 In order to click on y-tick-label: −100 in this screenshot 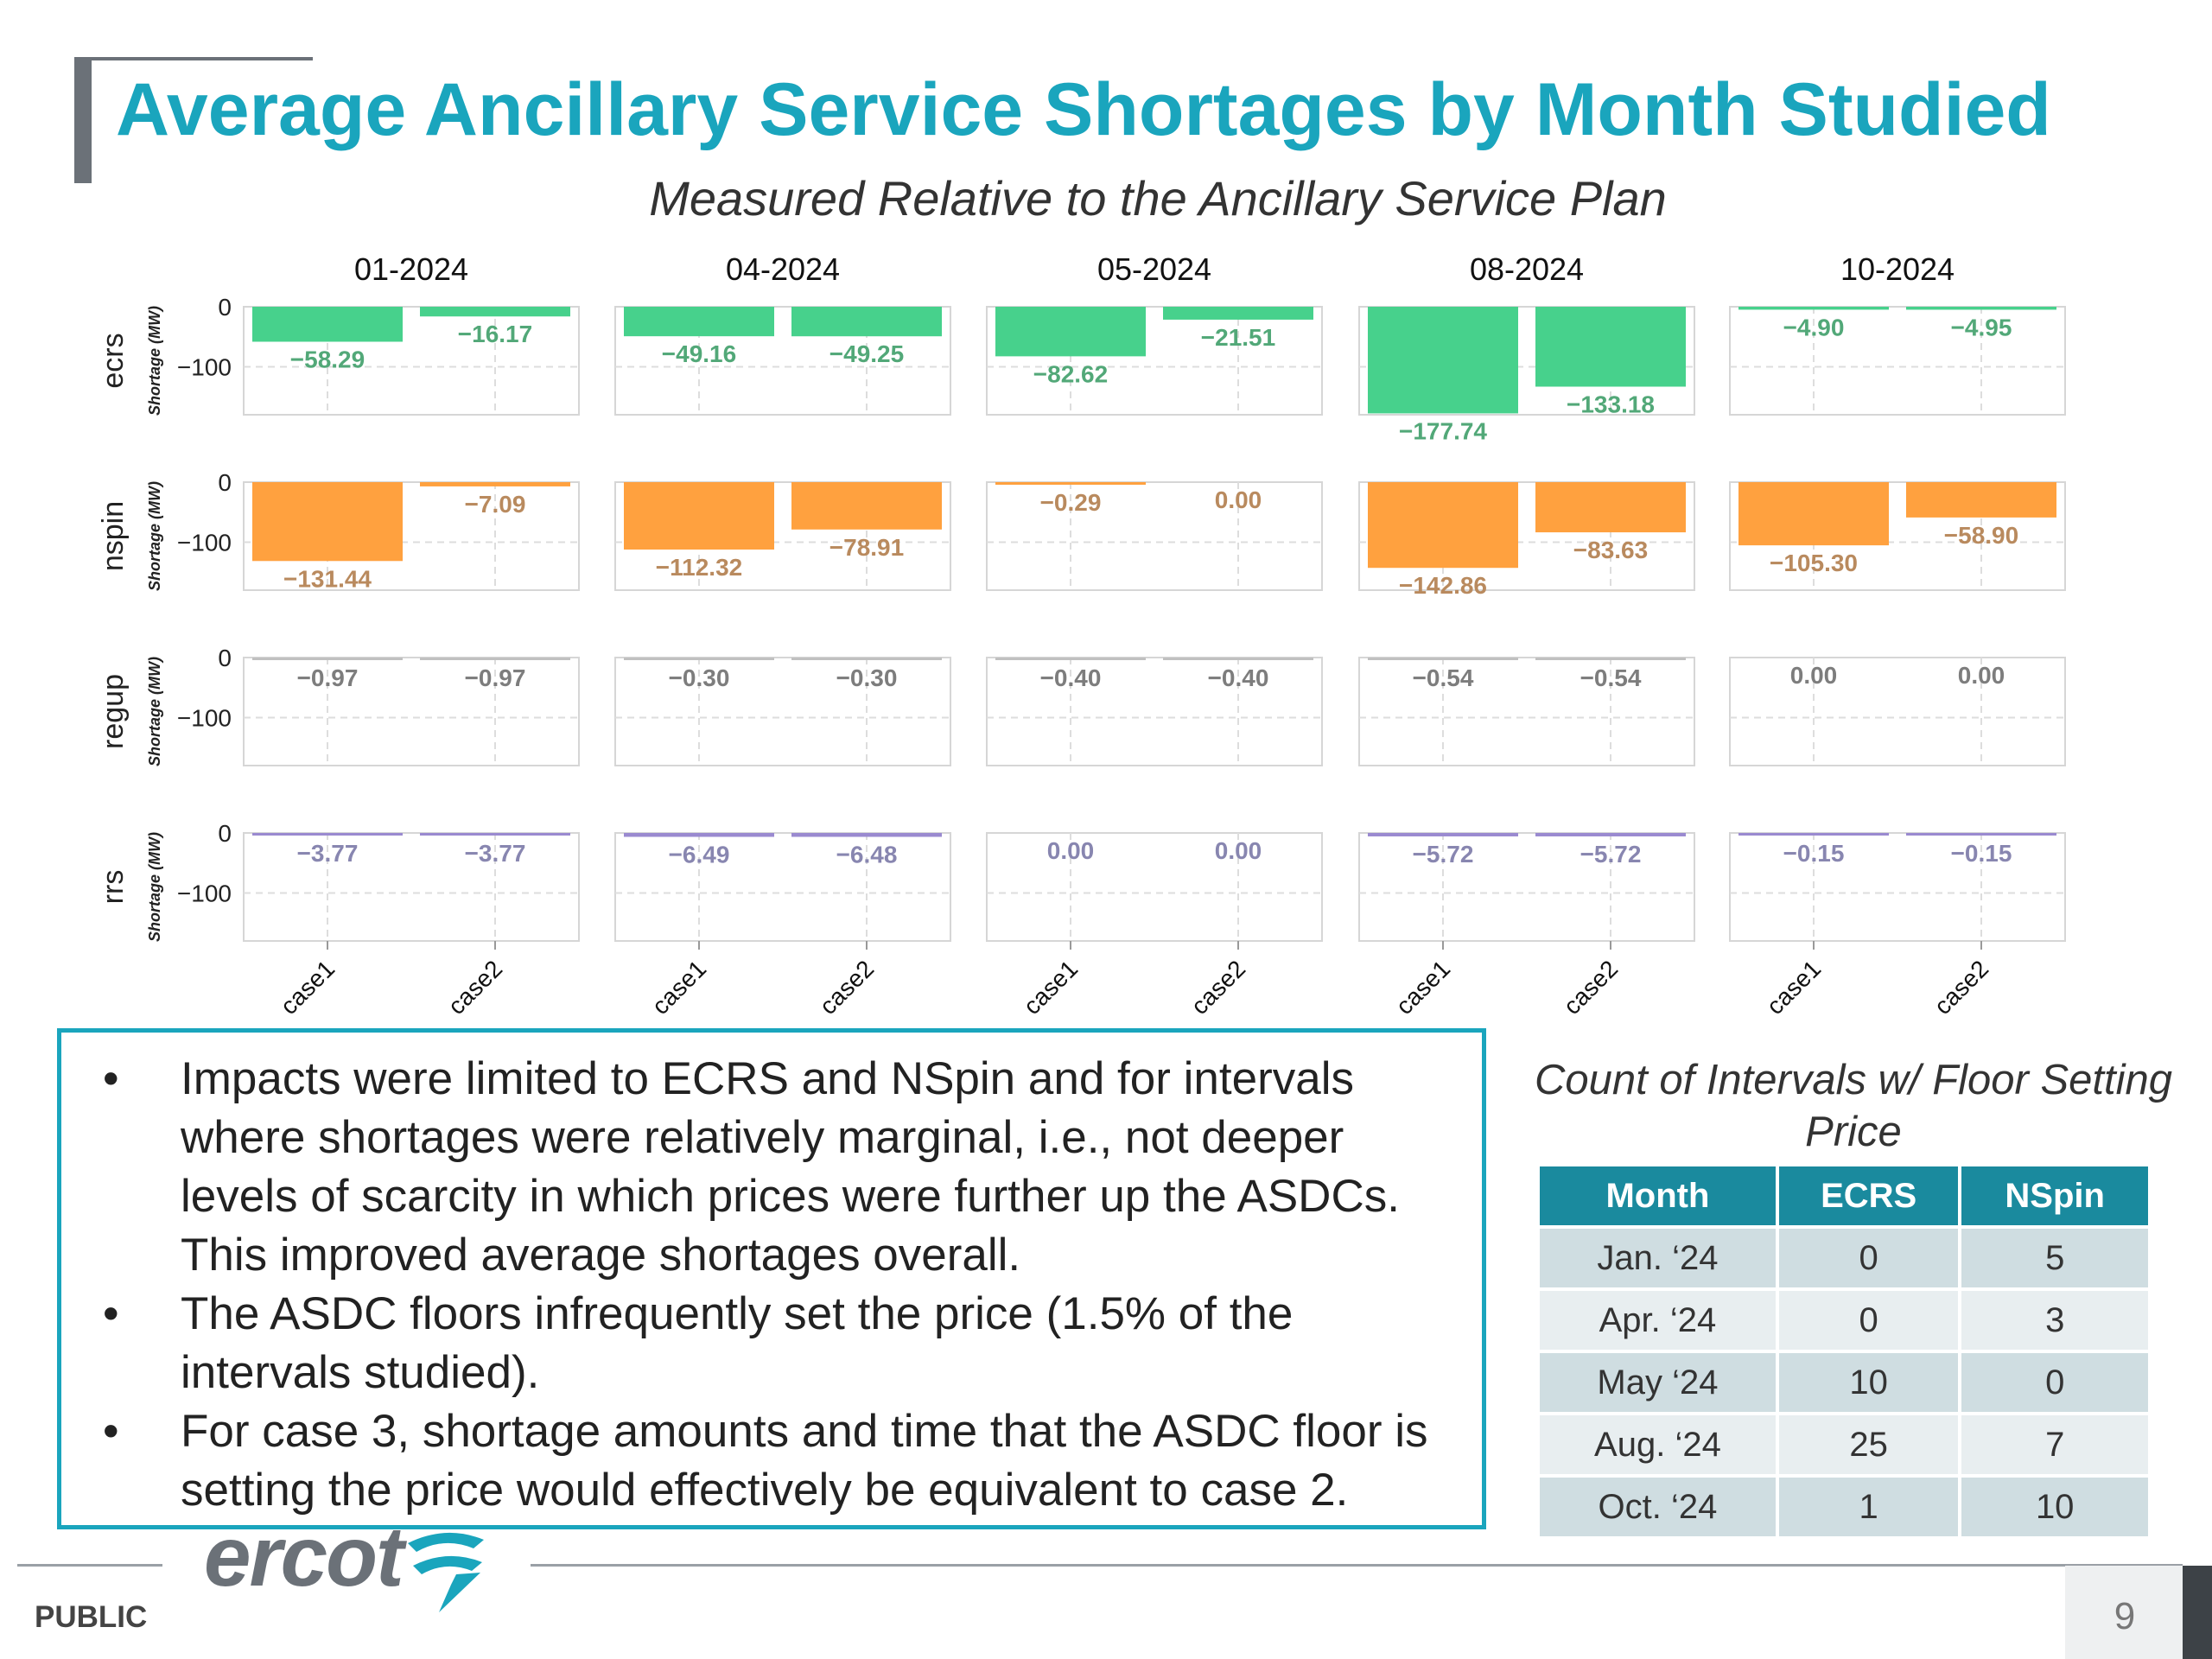, I will do `click(204, 893)`.